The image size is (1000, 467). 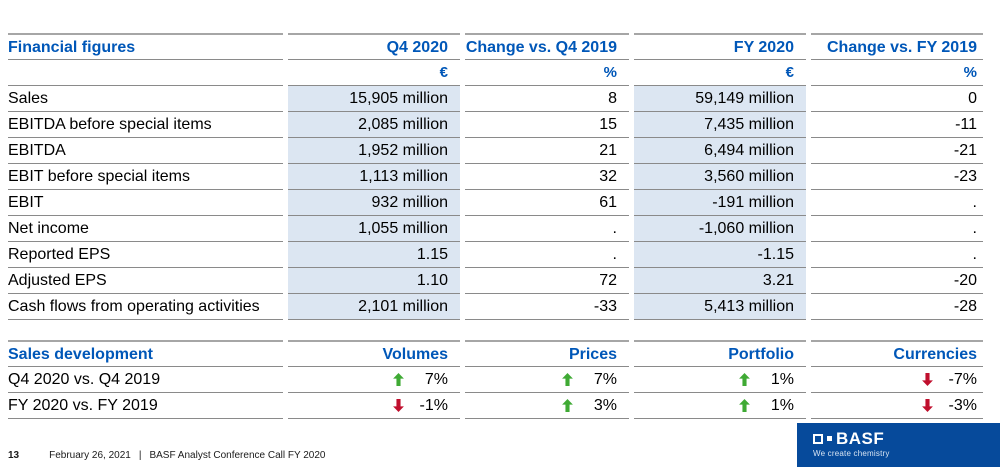 I want to click on logo-square-solid-icon, so click(x=829, y=438).